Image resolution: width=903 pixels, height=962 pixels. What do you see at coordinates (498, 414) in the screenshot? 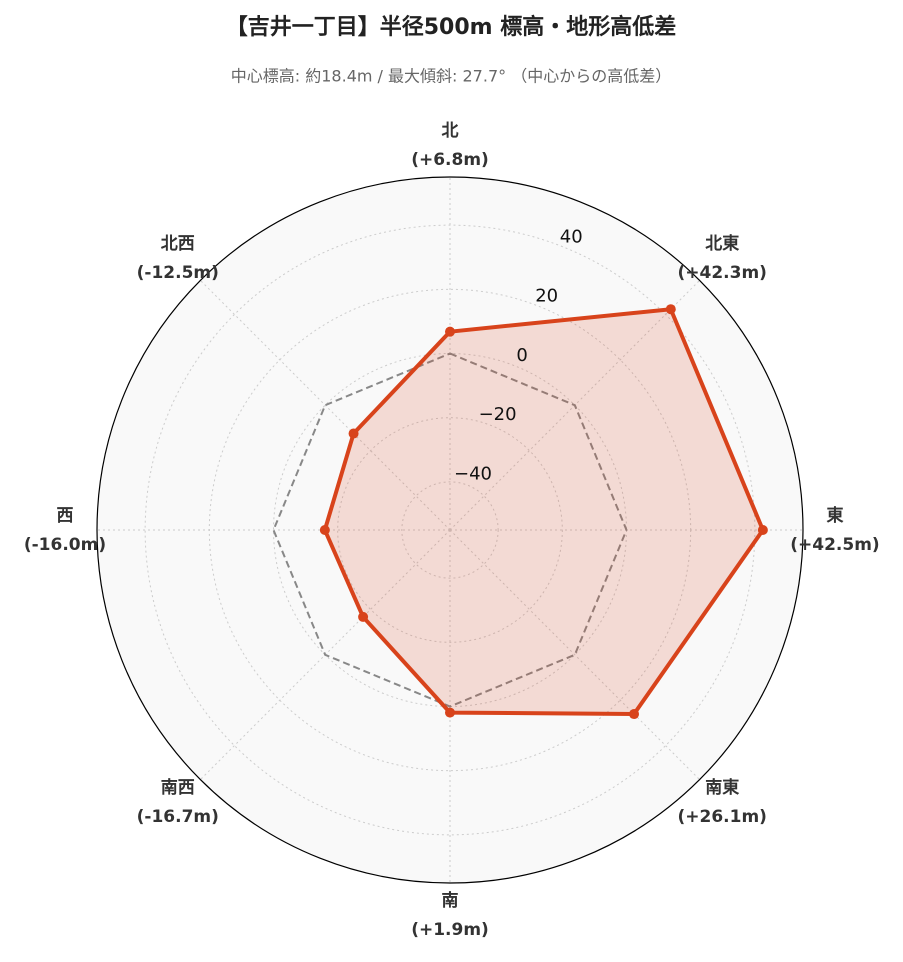
I see `r-tick-label: −20` at bounding box center [498, 414].